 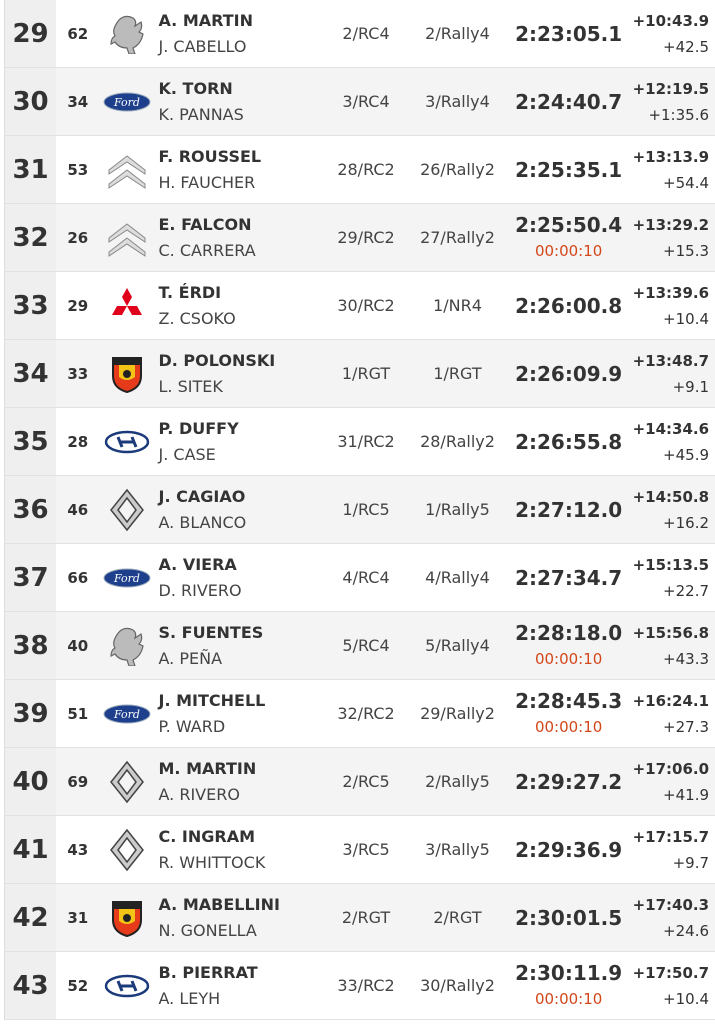 What do you see at coordinates (195, 88) in the screenshot?
I see `driver-name: K. TORN` at bounding box center [195, 88].